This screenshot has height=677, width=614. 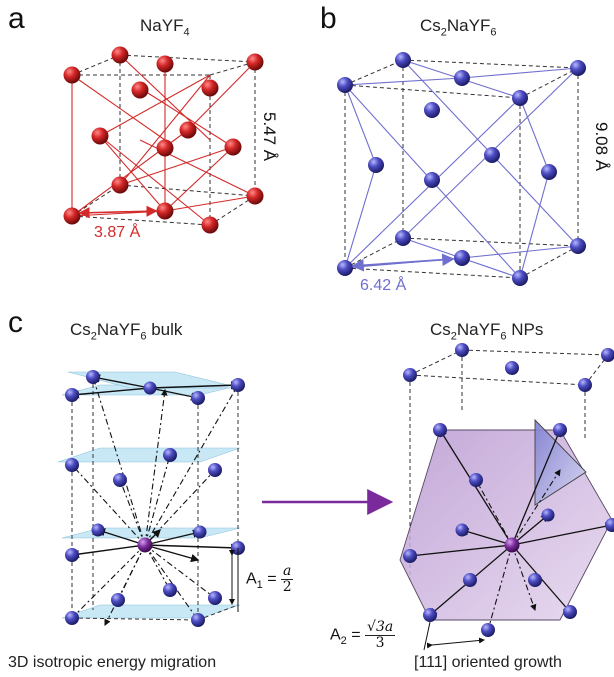 I want to click on panel-letter-a: a, so click(x=16, y=18).